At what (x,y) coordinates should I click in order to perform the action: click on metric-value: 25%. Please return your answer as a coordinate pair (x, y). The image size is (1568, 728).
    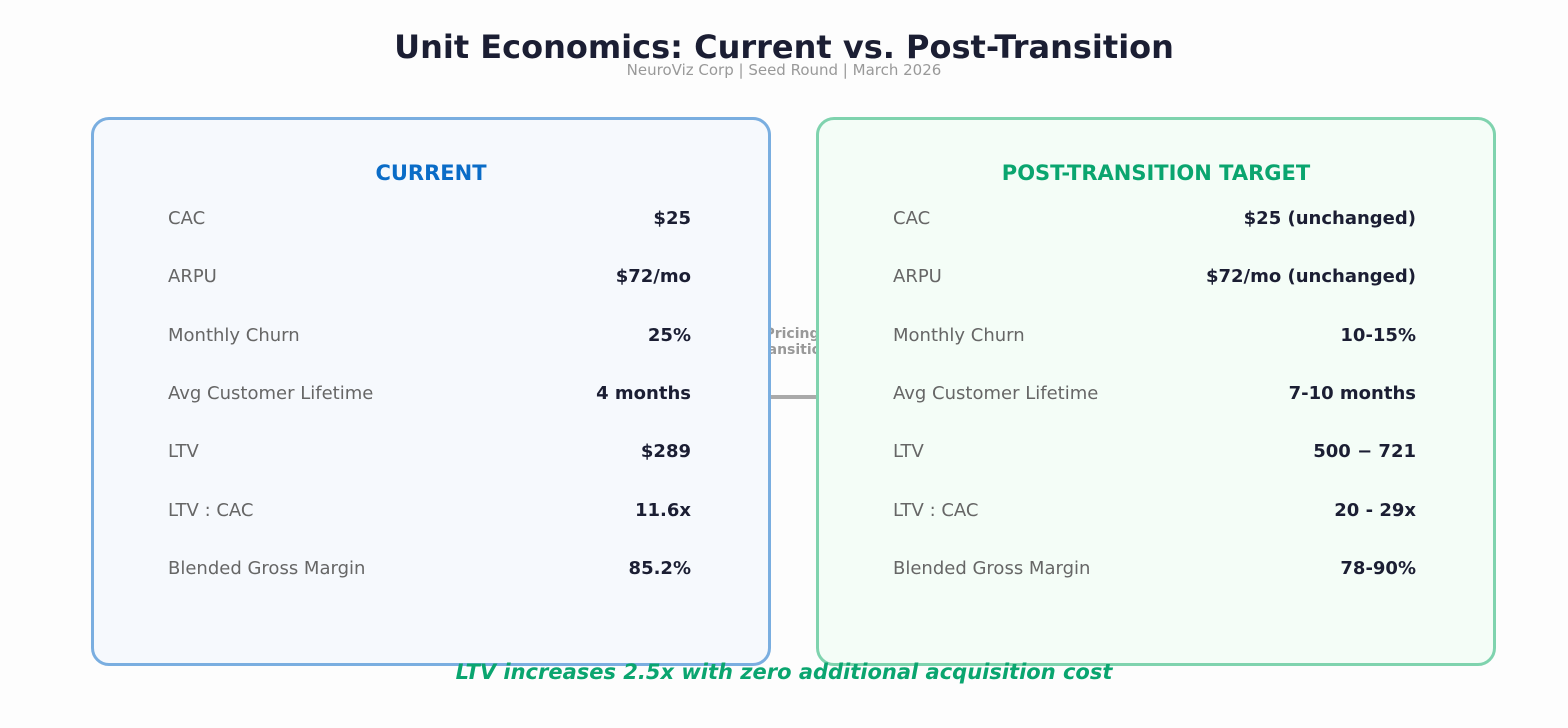
    Looking at the image, I should click on (669, 335).